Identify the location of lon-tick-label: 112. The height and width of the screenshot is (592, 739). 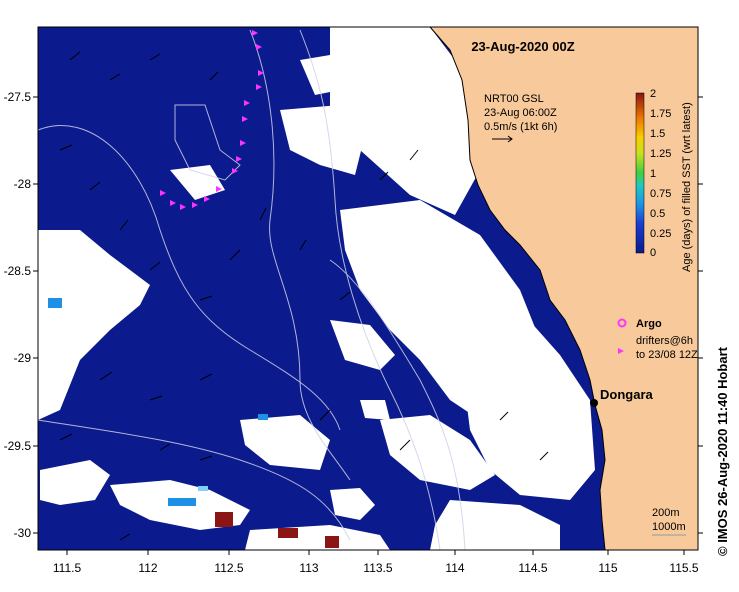
(147, 568).